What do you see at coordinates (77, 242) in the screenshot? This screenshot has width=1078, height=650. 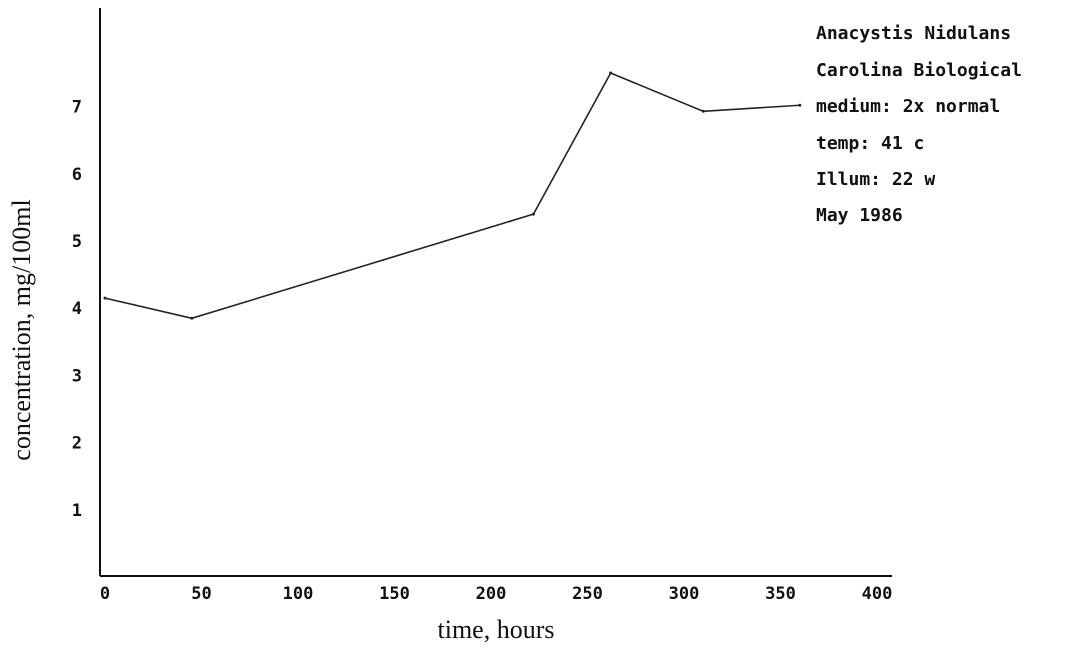 I see `y-tick-label: 5` at bounding box center [77, 242].